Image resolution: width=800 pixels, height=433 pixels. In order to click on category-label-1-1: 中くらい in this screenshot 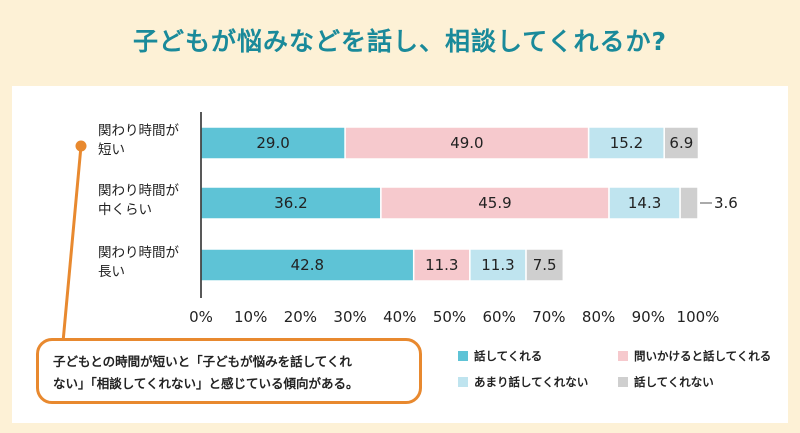, I will do `click(125, 210)`.